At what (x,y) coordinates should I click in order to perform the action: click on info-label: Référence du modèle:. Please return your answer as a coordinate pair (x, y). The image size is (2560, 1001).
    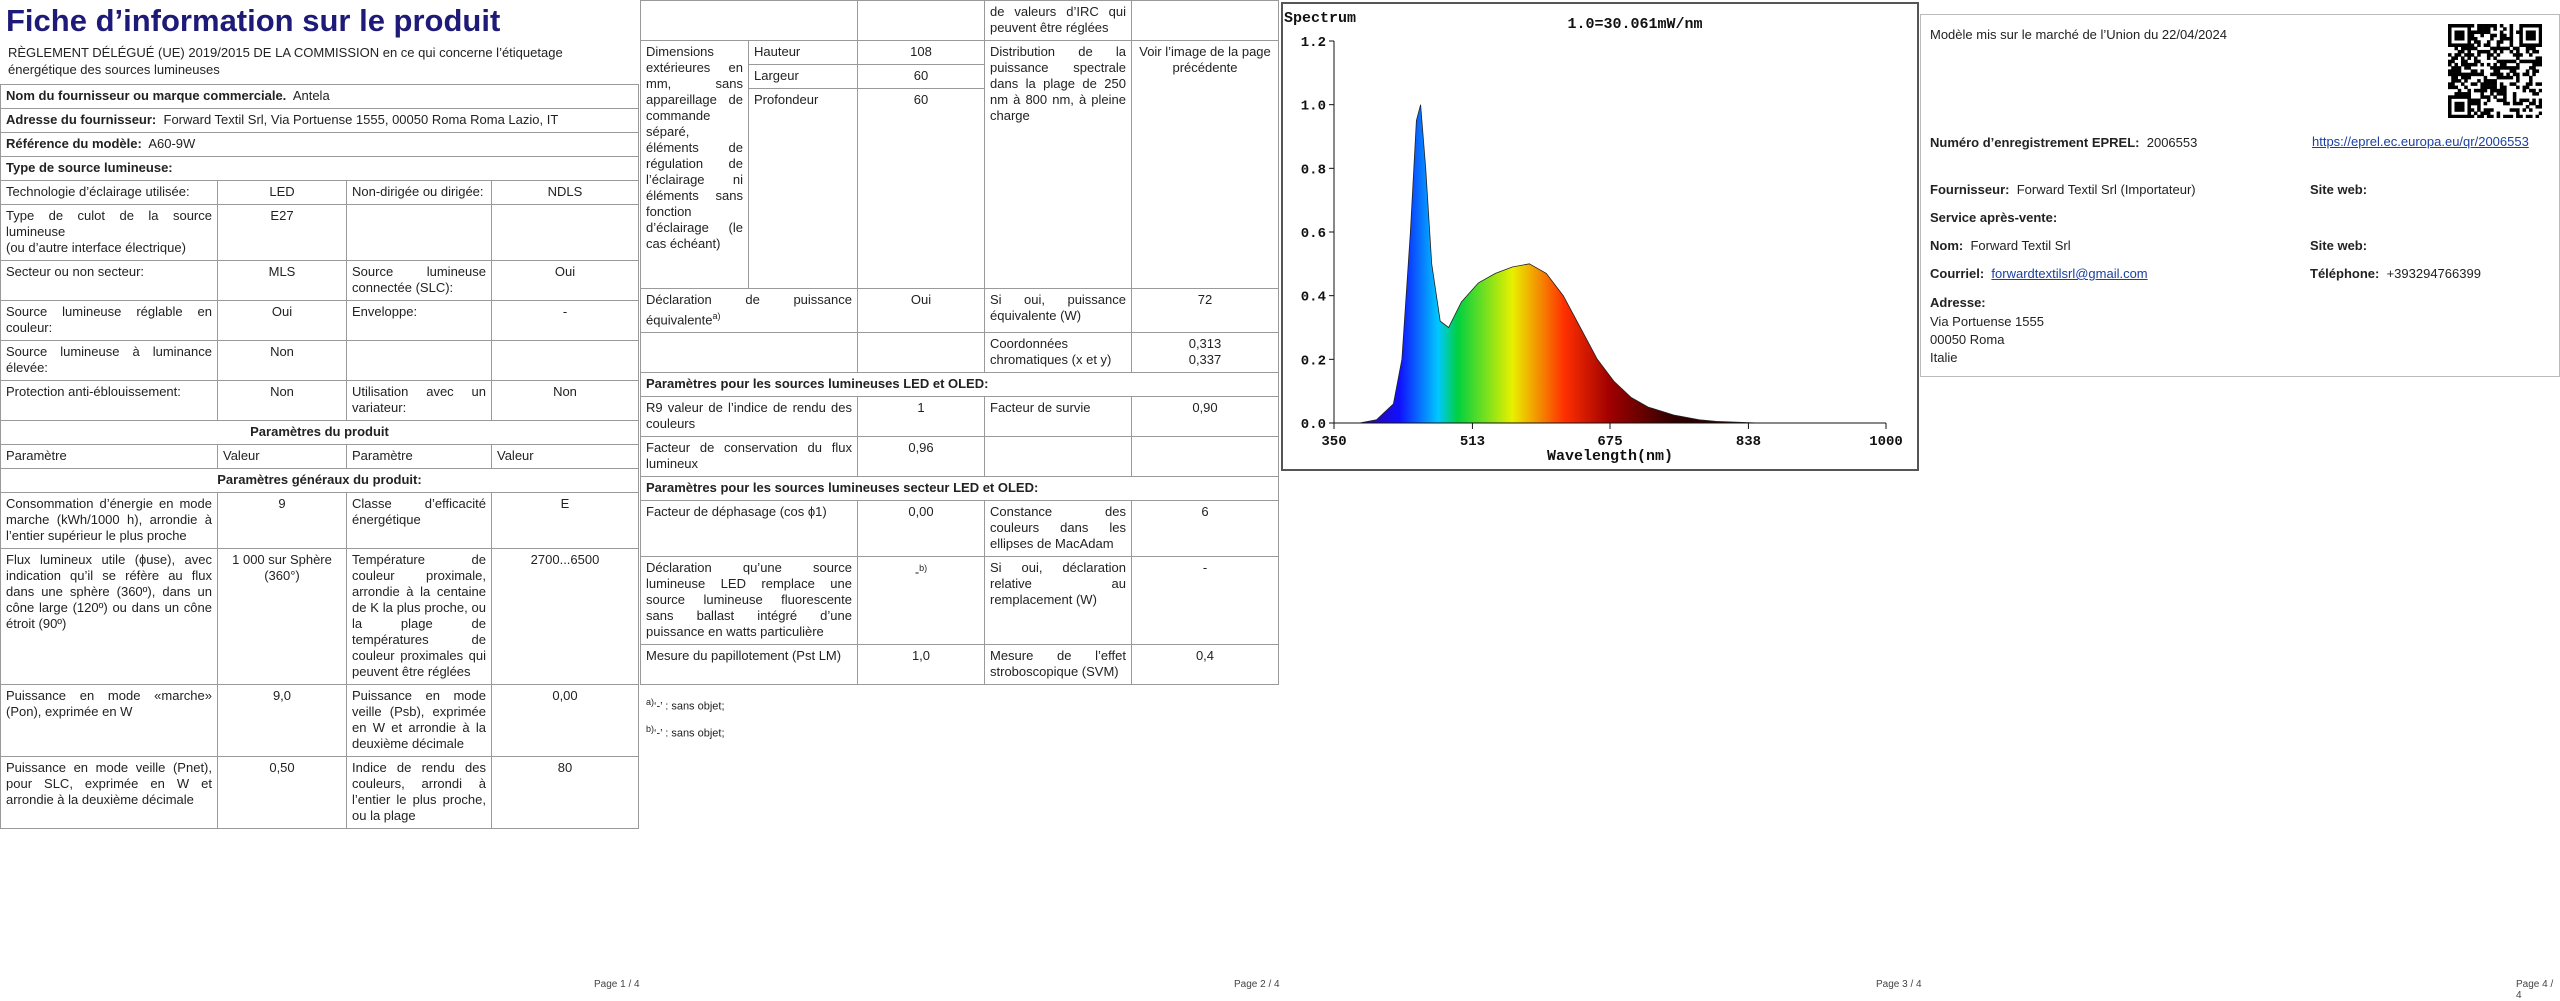
    Looking at the image, I should click on (74, 143).